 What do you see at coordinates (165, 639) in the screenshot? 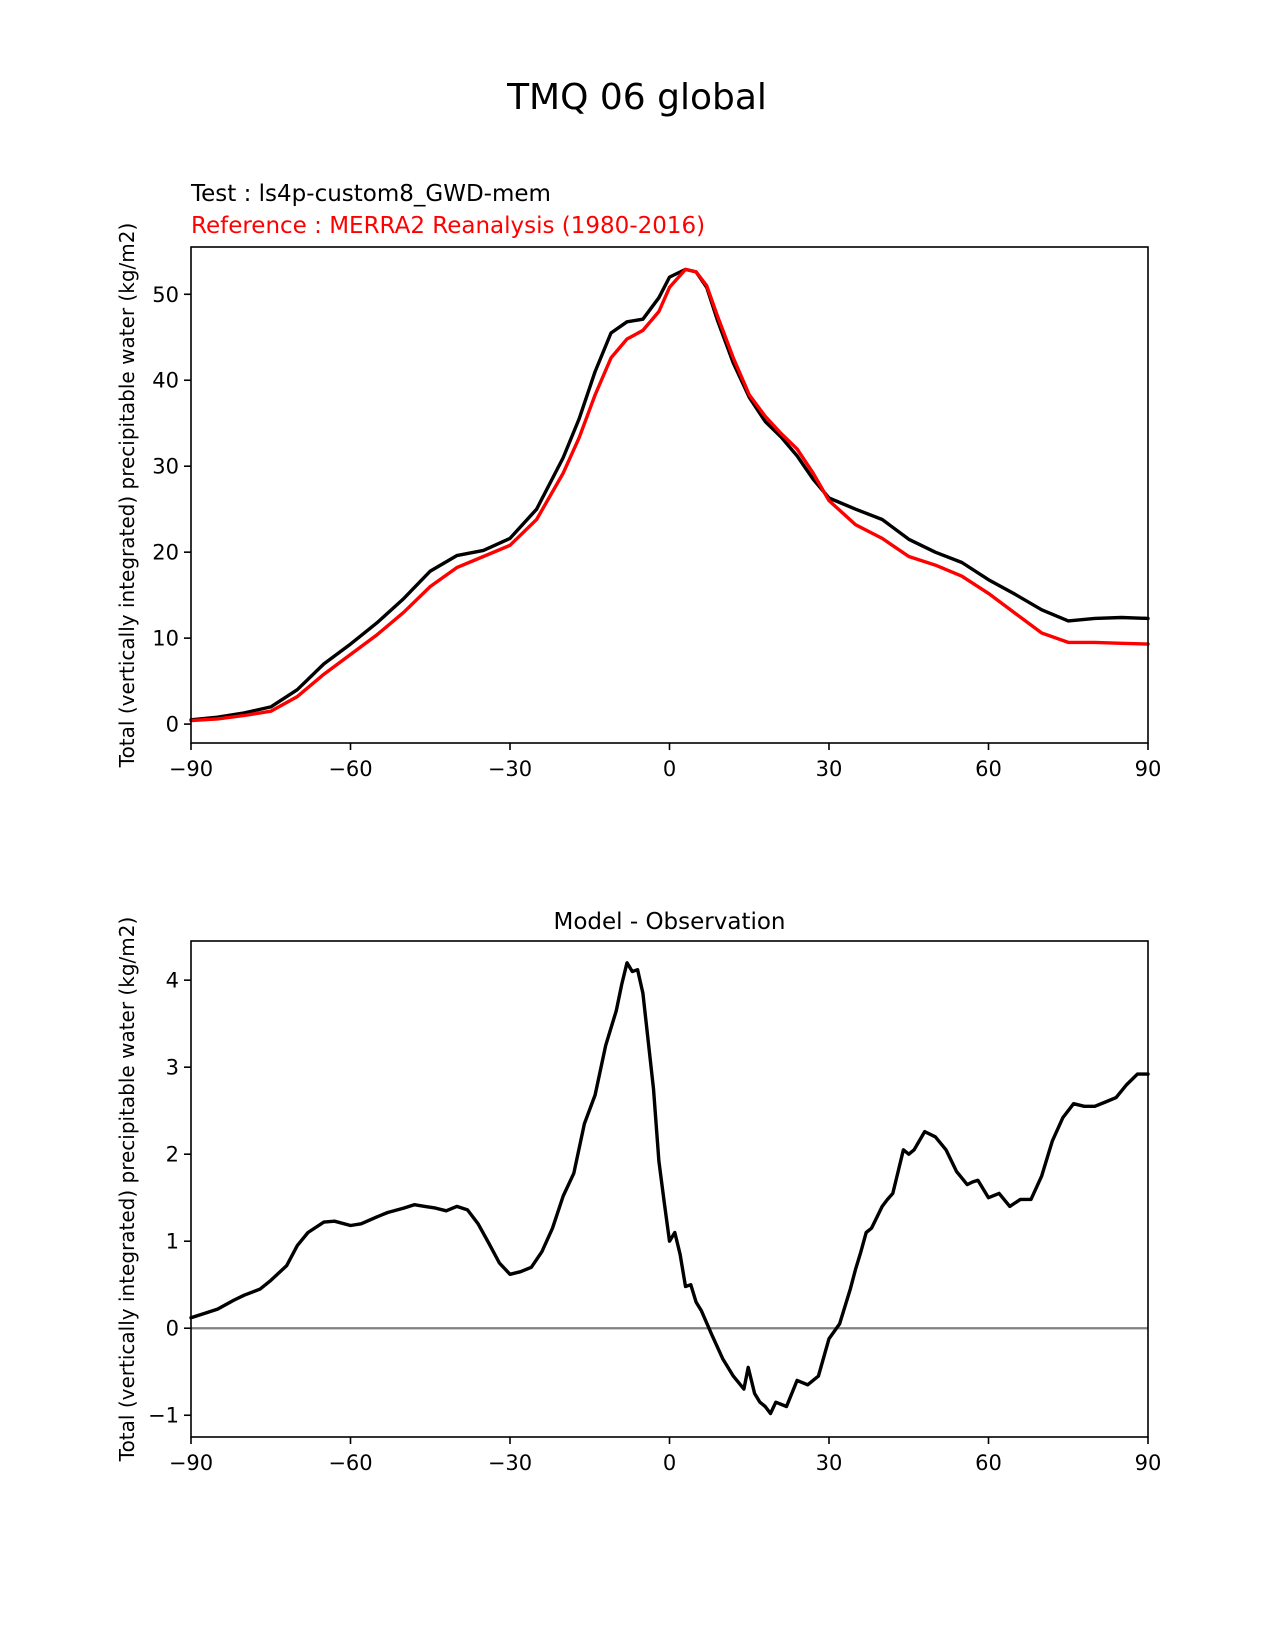
I see `y-tick-label: 10` at bounding box center [165, 639].